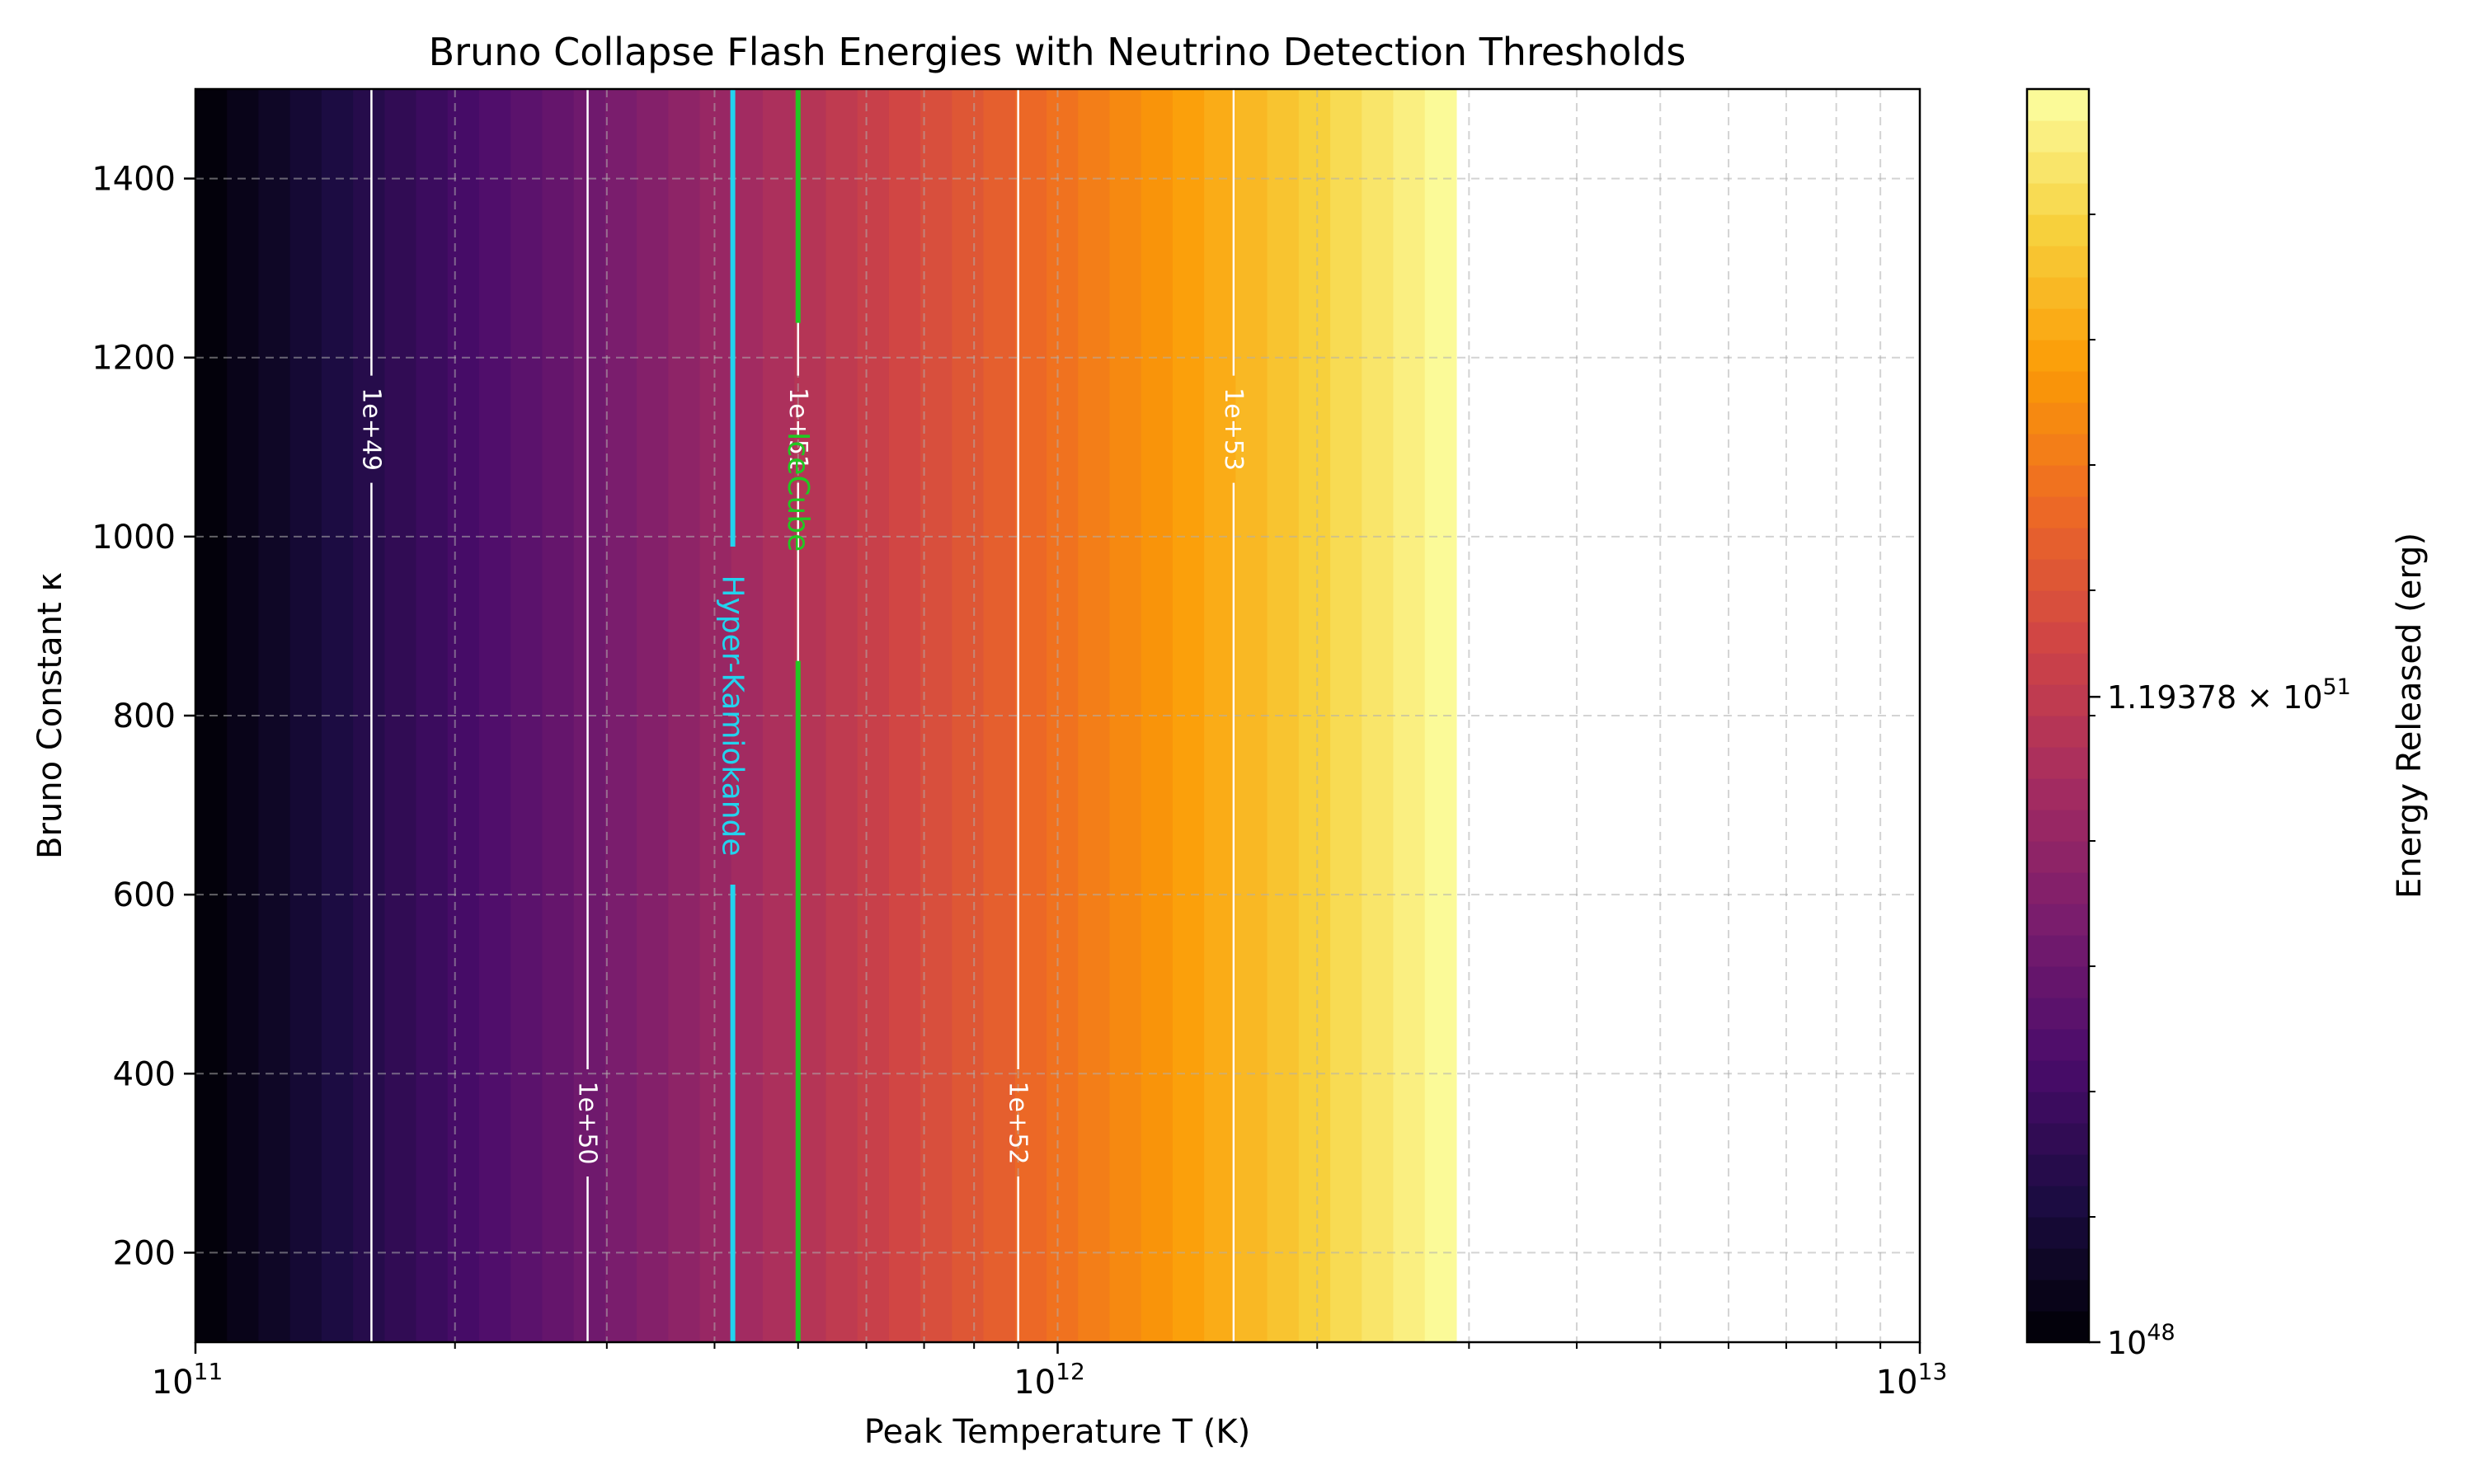 The height and width of the screenshot is (1484, 2474). I want to click on y-tick-label: 400, so click(144, 1074).